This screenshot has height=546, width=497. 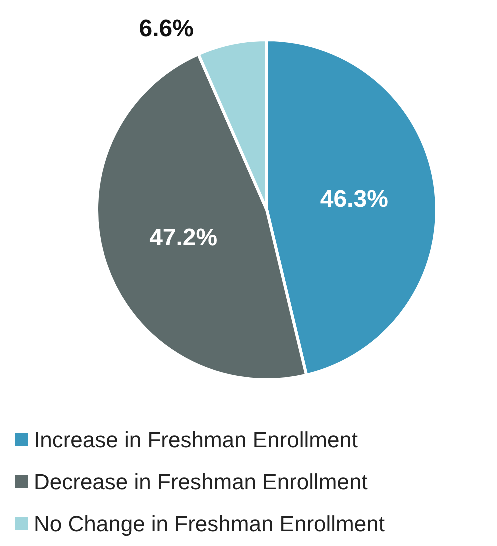 I want to click on legend-label: Increase in Freshman Enrollment, so click(x=196, y=440).